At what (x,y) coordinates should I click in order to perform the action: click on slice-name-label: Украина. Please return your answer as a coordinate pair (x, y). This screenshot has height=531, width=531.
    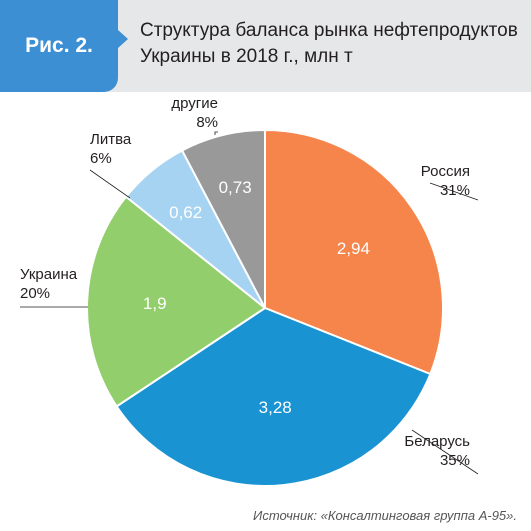
    Looking at the image, I should click on (49, 274).